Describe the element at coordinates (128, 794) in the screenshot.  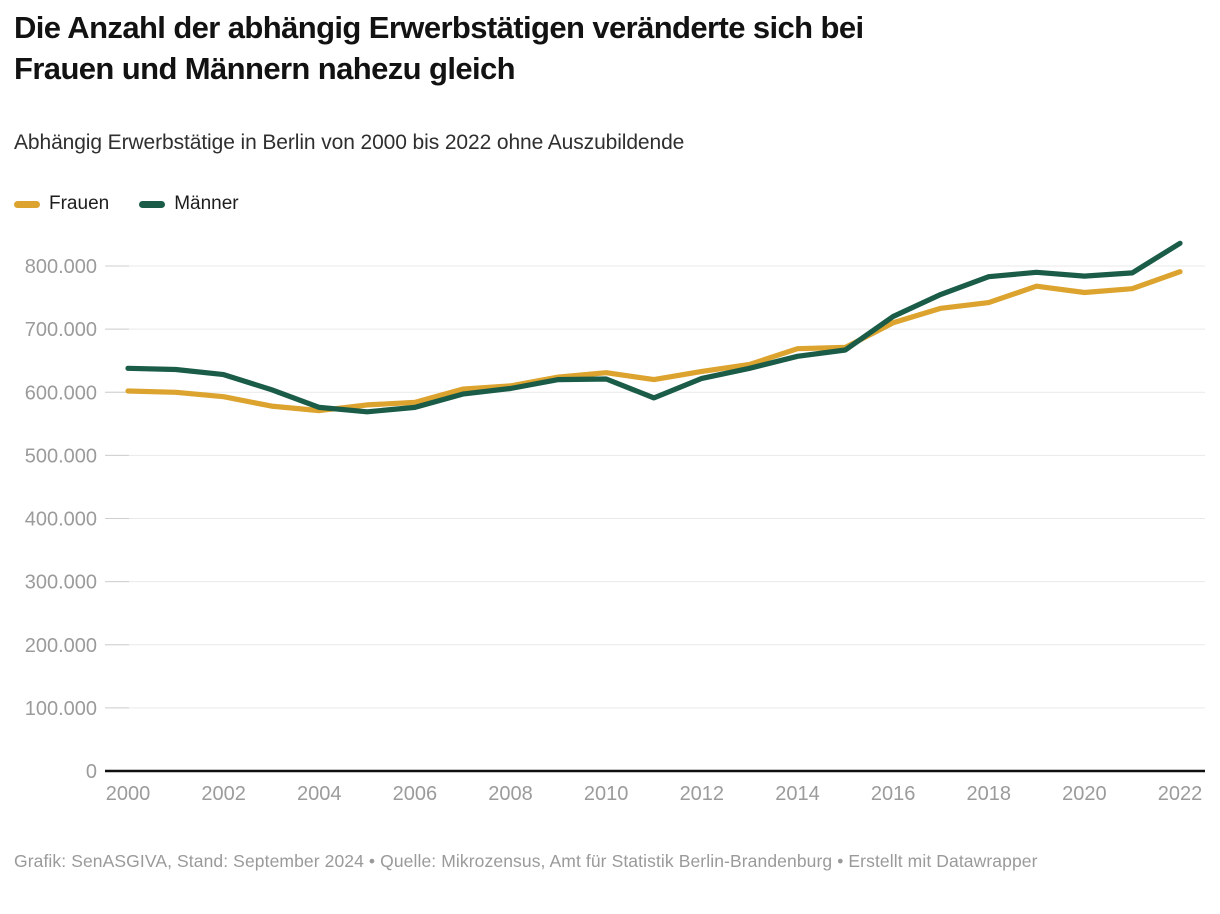
I see `x-axis-label: 2000` at that location.